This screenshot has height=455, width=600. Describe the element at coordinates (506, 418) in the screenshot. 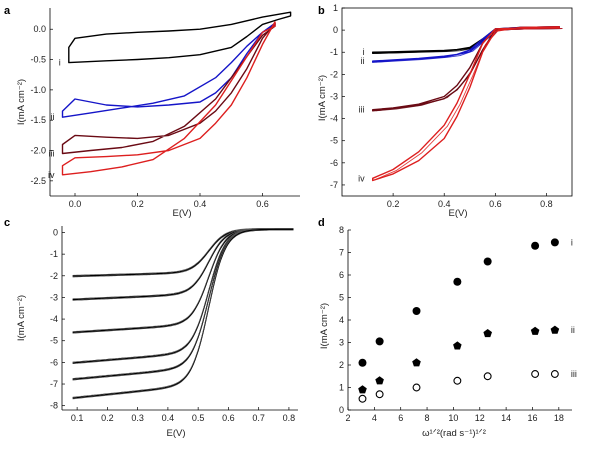

I see `panel-d-xtick-label: 14` at that location.